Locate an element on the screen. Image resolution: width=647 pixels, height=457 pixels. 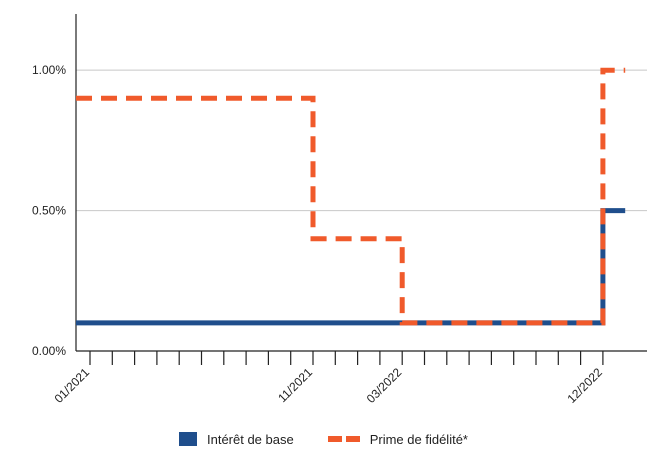
legend: Intérêt de base Prime de fidélité* is located at coordinates (323, 439).